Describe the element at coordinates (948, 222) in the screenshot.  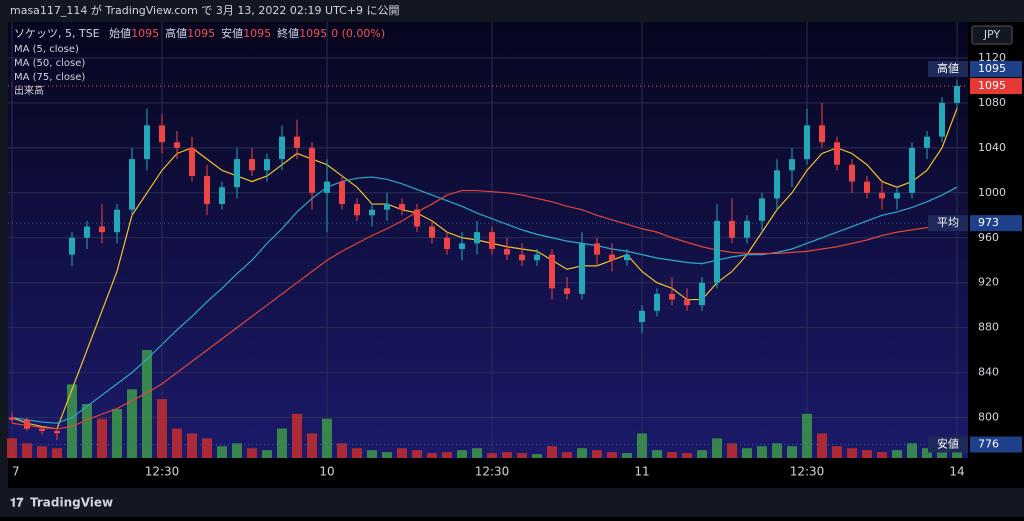
I see `marker-label: 平均` at that location.